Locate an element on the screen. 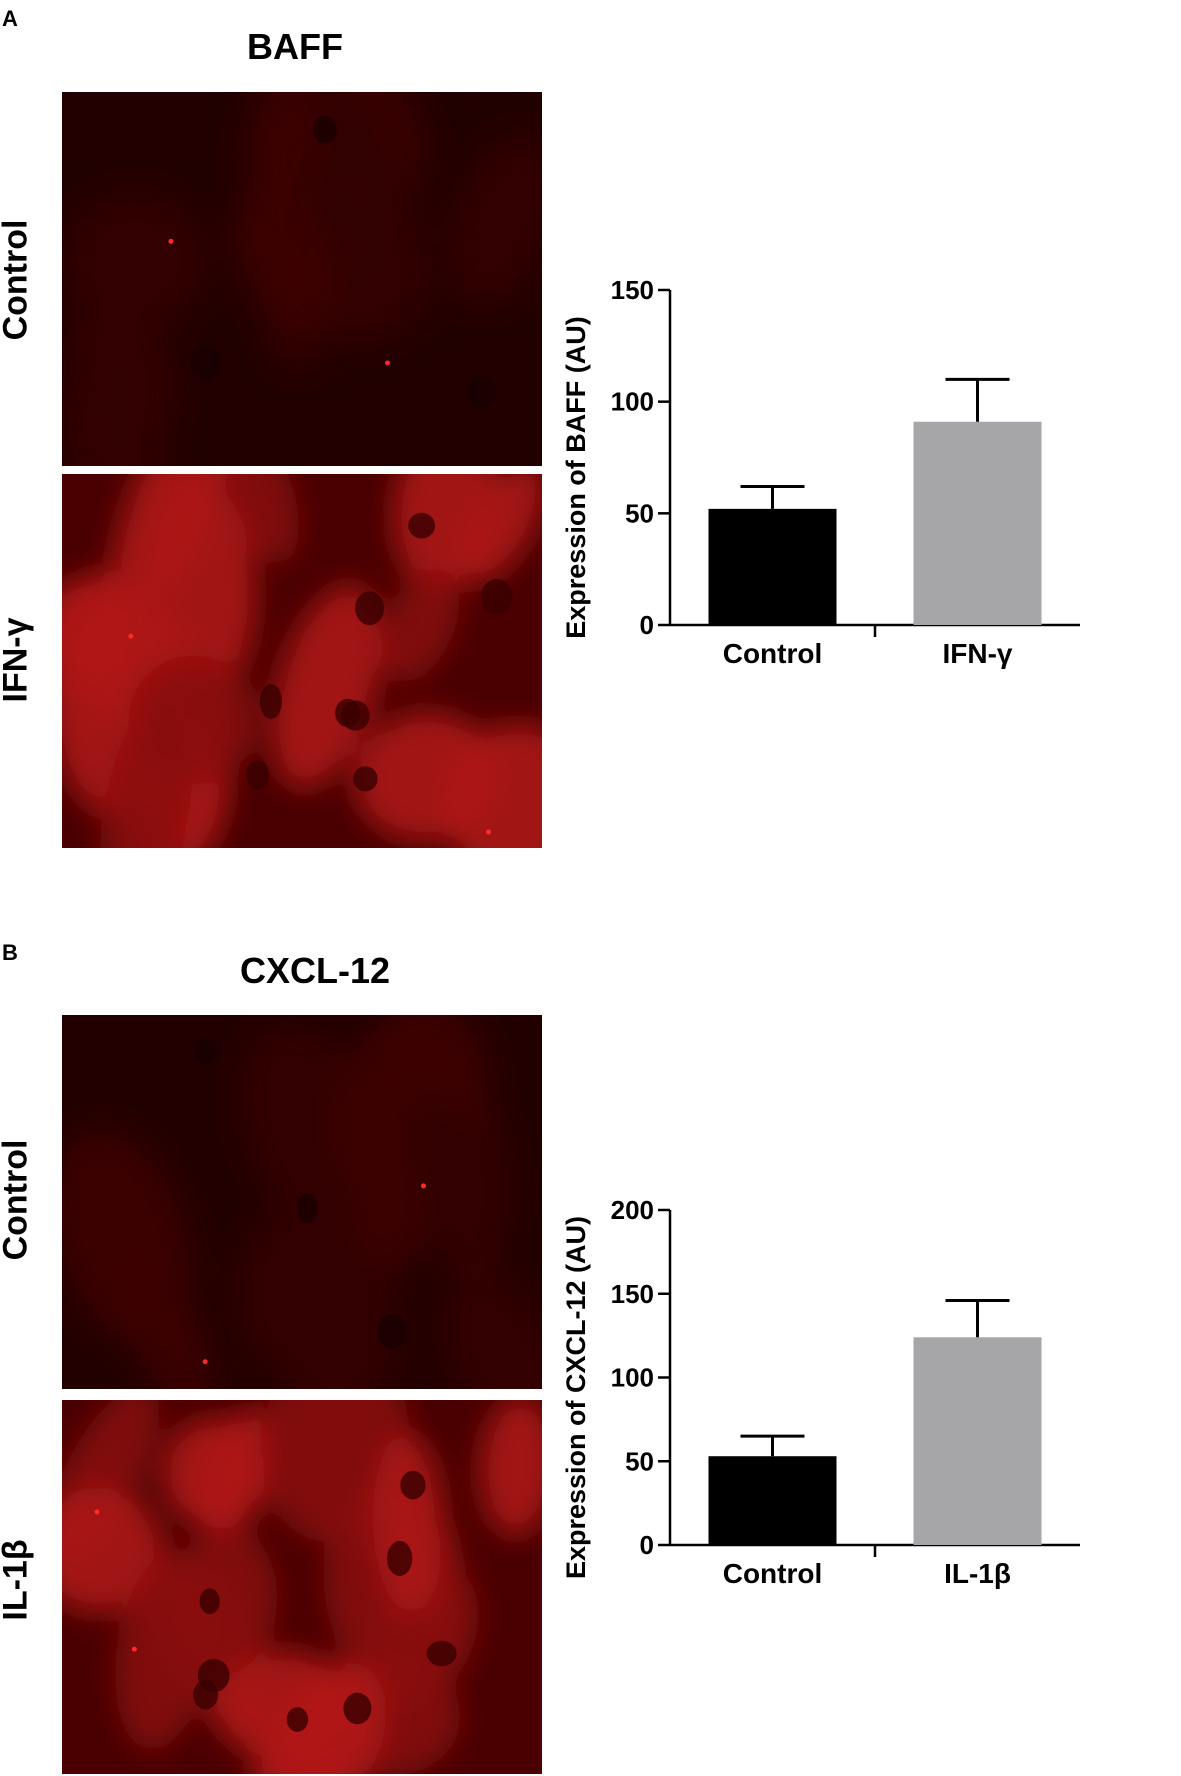 The image size is (1181, 1776). panel-a-title: BAFF is located at coordinates (295, 46).